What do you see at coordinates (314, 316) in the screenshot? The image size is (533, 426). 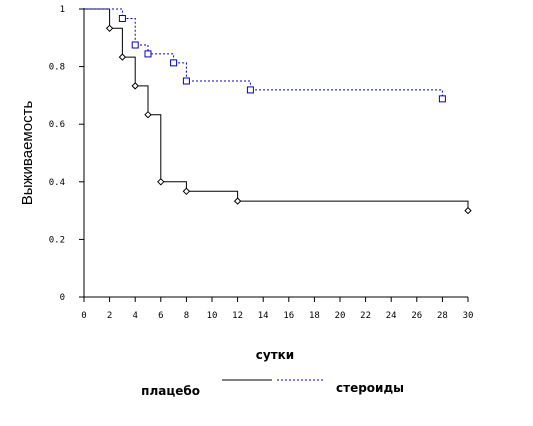 I see `x-tick-label: 18` at bounding box center [314, 316].